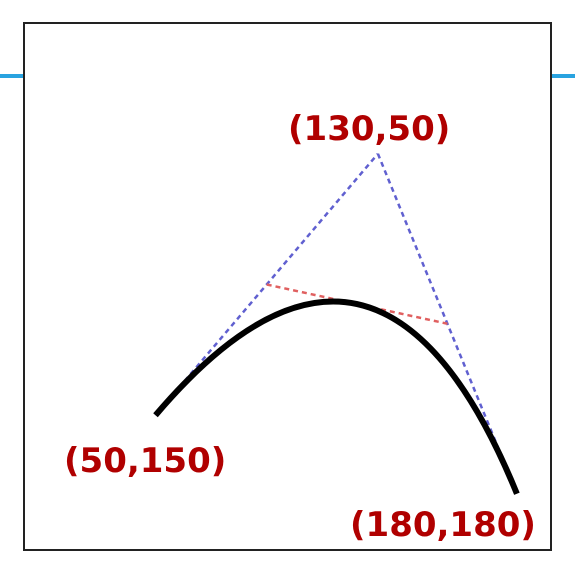 The width and height of the screenshot is (575, 575). Describe the element at coordinates (443, 525) in the screenshot. I see `end-point-label: (180,180)` at that location.